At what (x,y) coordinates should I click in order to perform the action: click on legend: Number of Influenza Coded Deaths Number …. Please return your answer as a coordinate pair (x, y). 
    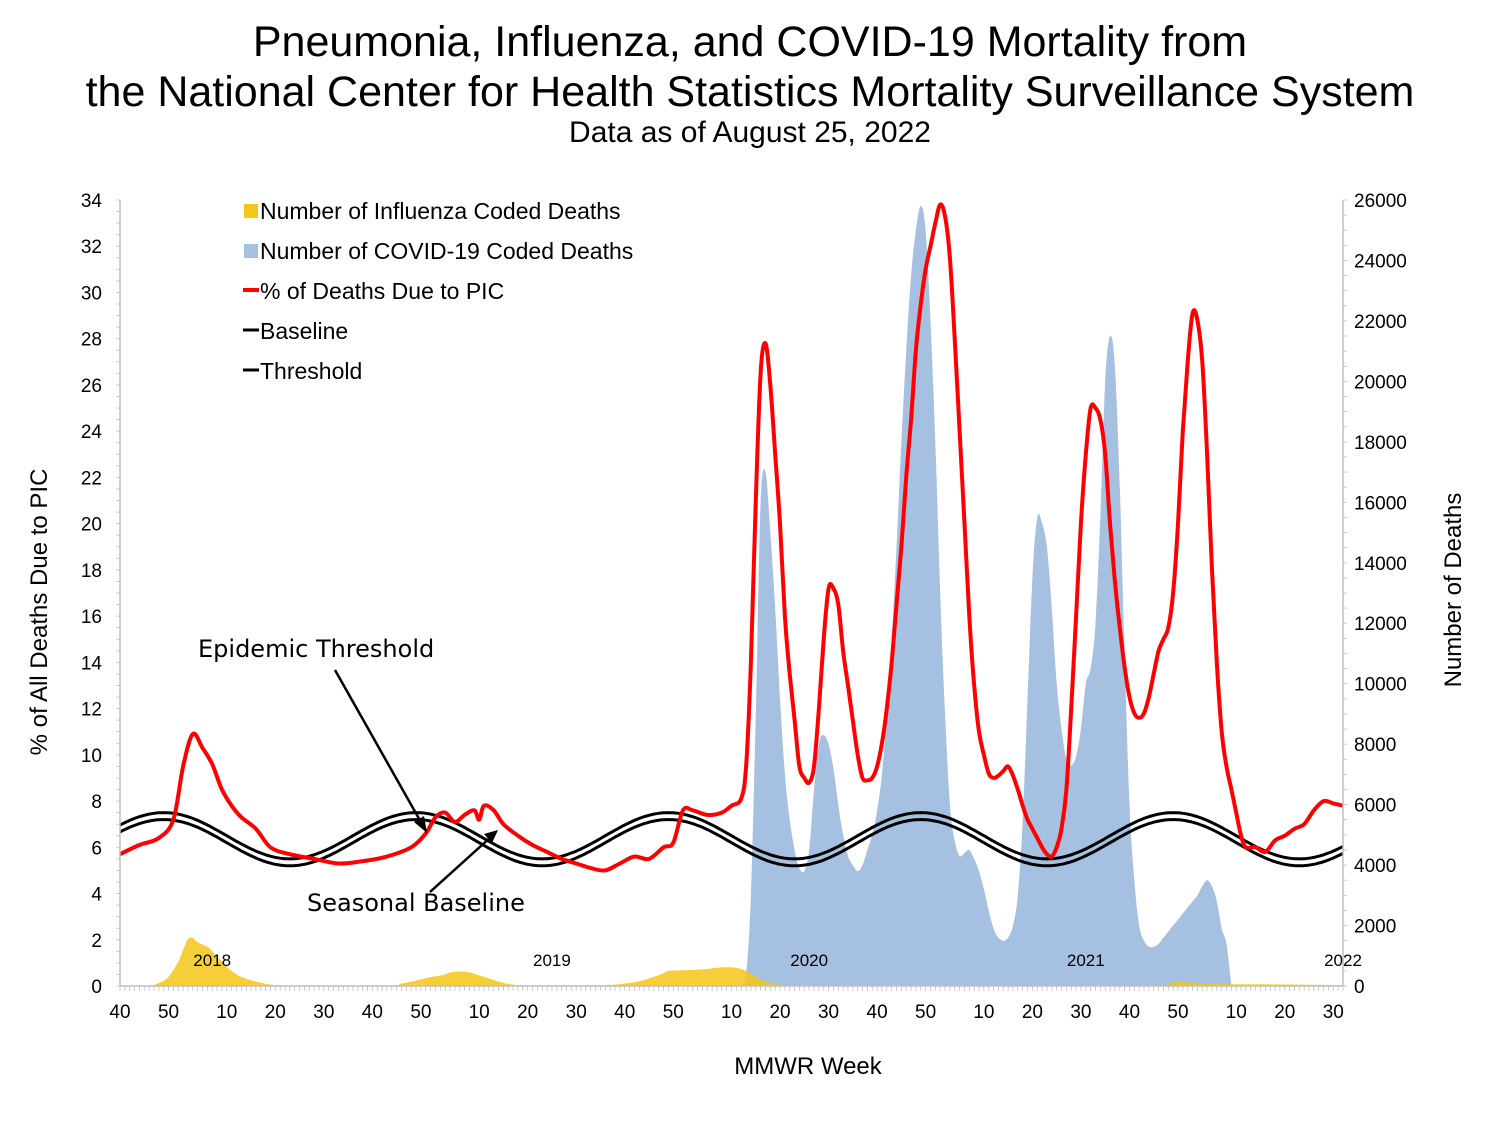
    Looking at the image, I should click on (438, 291).